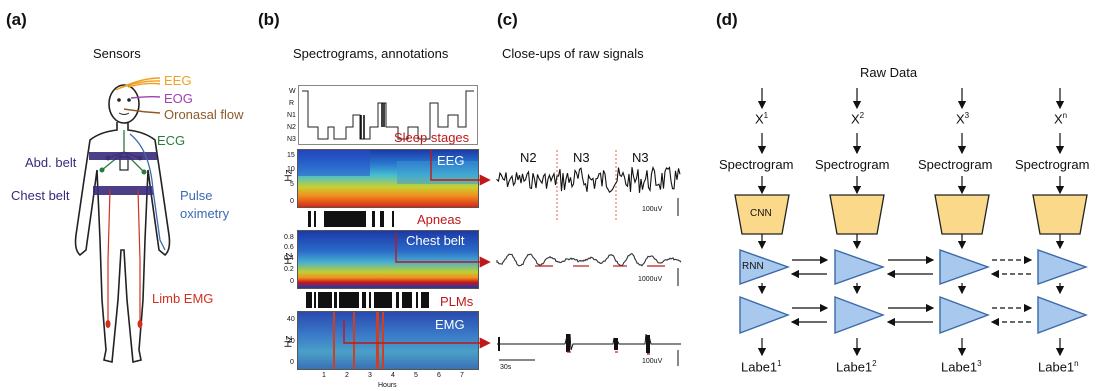 The image size is (1101, 391). What do you see at coordinates (269, 19) in the screenshot?
I see `panel-b-letter: (b)` at bounding box center [269, 19].